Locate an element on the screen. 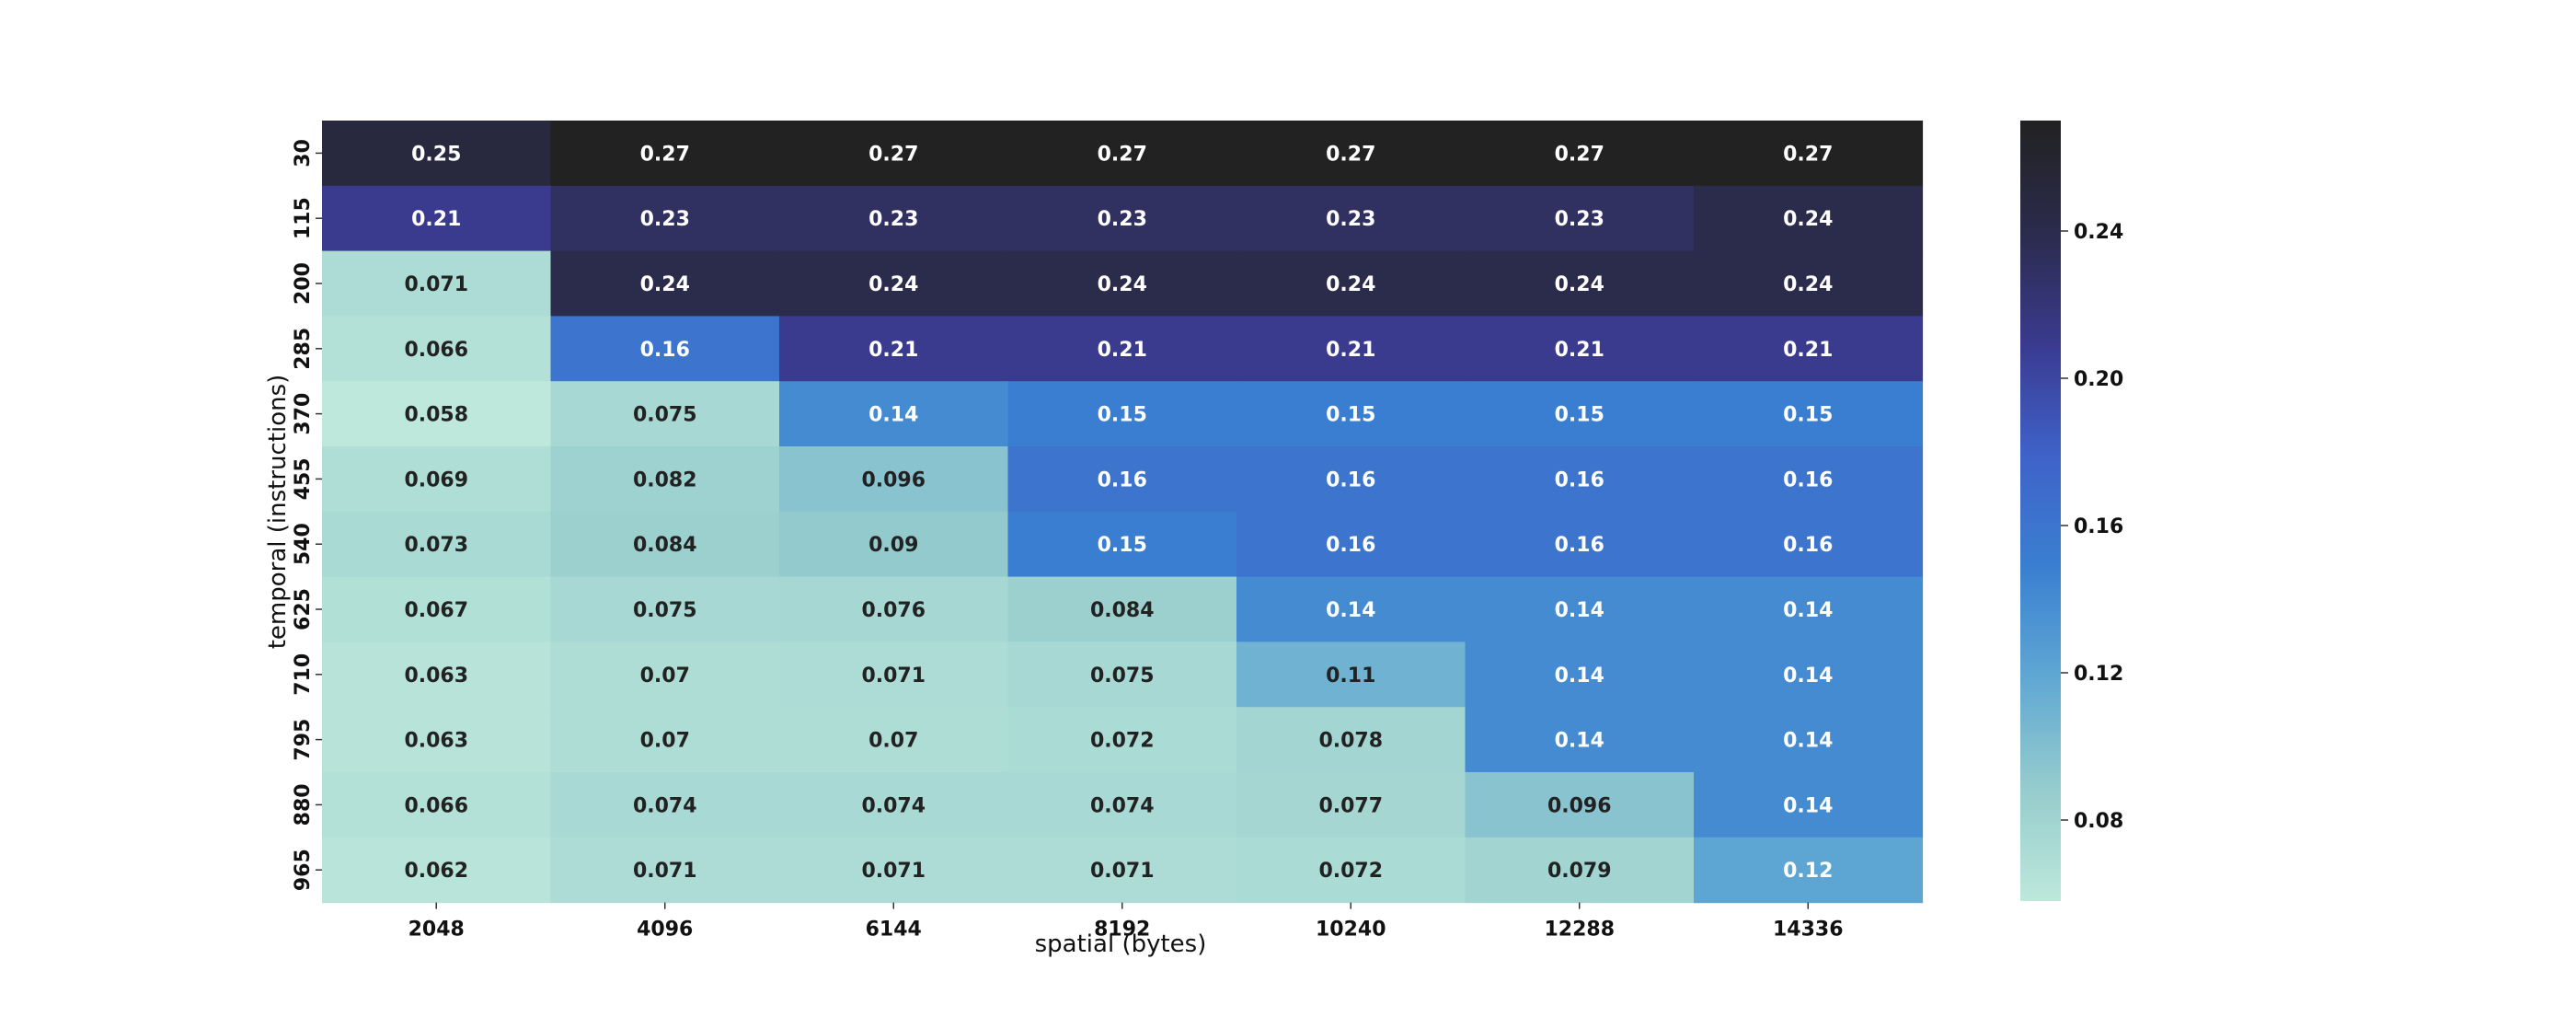 The height and width of the screenshot is (1017, 2576). cell-value-label: 0.072 is located at coordinates (1350, 871).